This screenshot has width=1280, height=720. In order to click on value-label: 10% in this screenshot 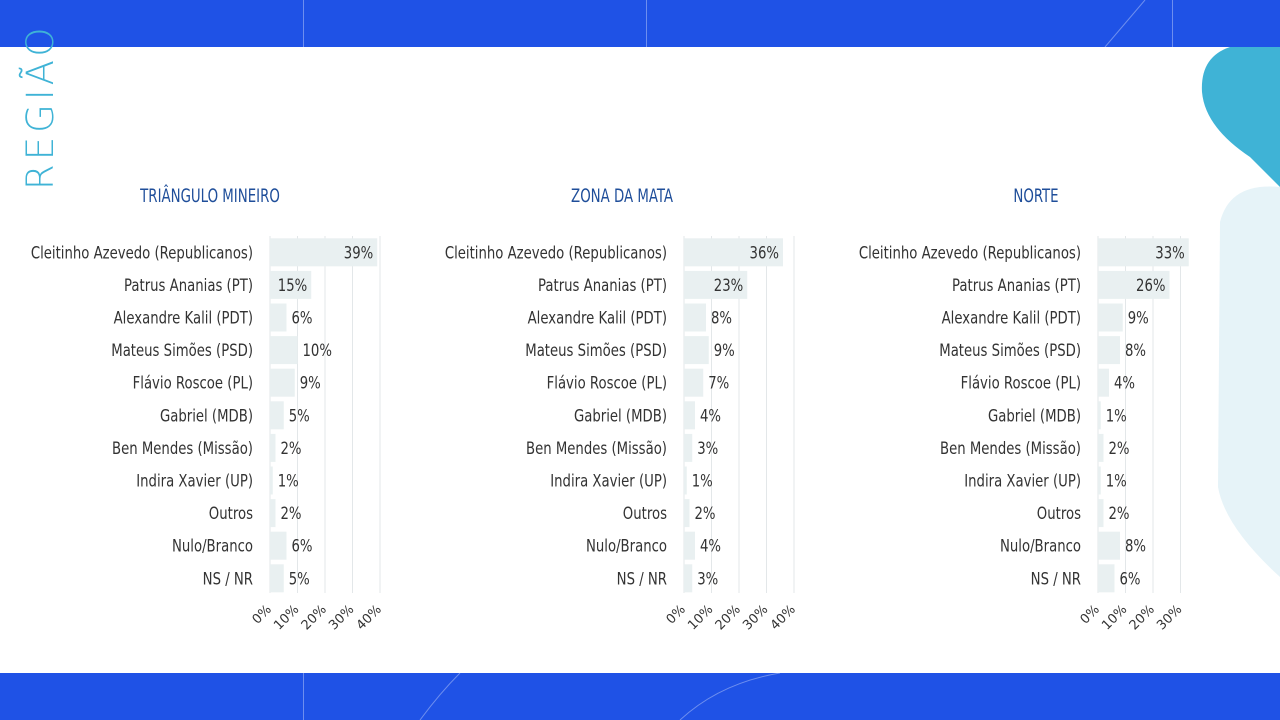, I will do `click(317, 350)`.